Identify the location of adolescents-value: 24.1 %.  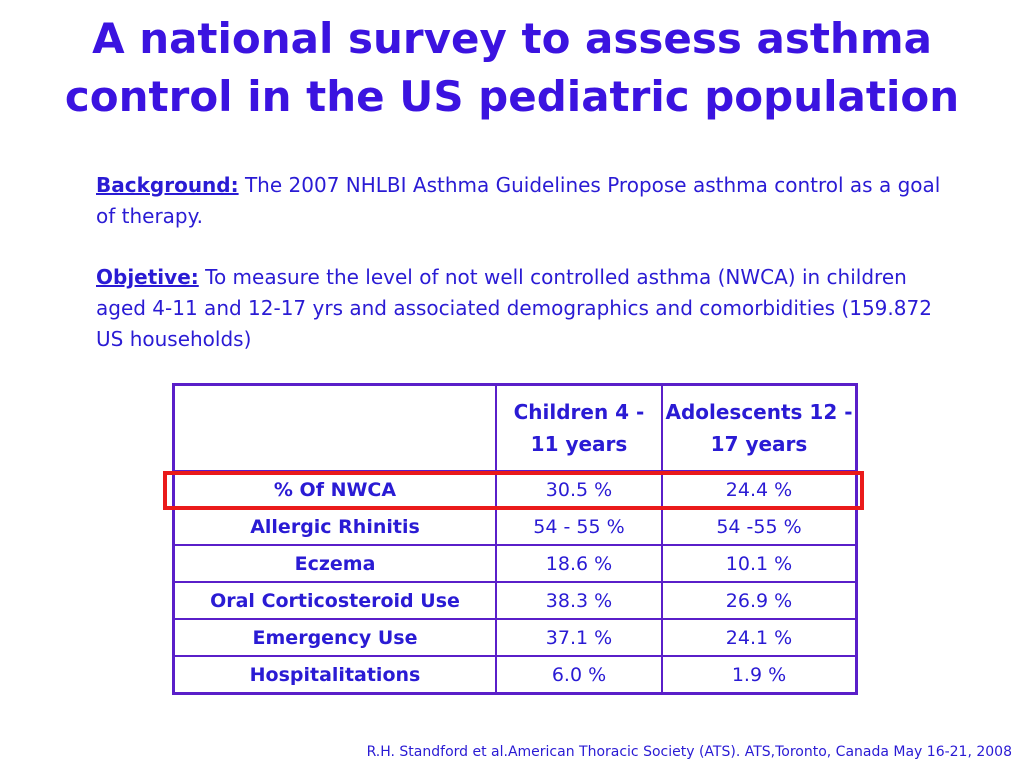
(759, 637).